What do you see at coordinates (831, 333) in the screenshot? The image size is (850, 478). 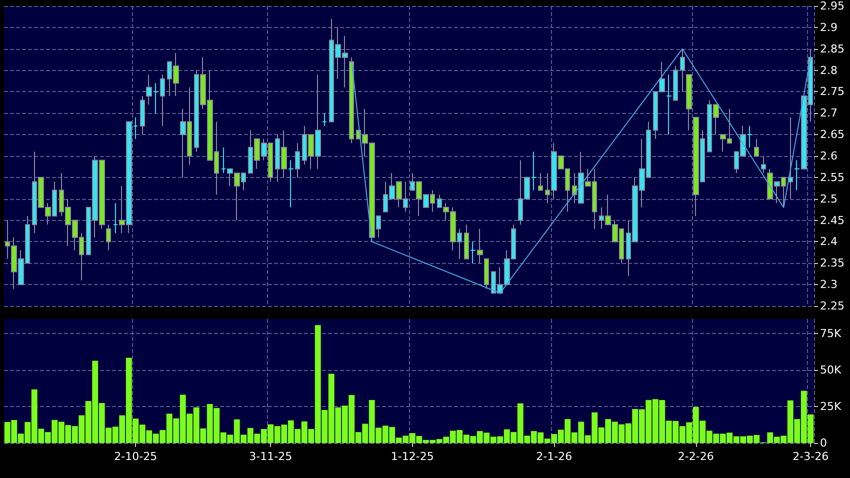 I see `y-tick-label: 75K` at bounding box center [831, 333].